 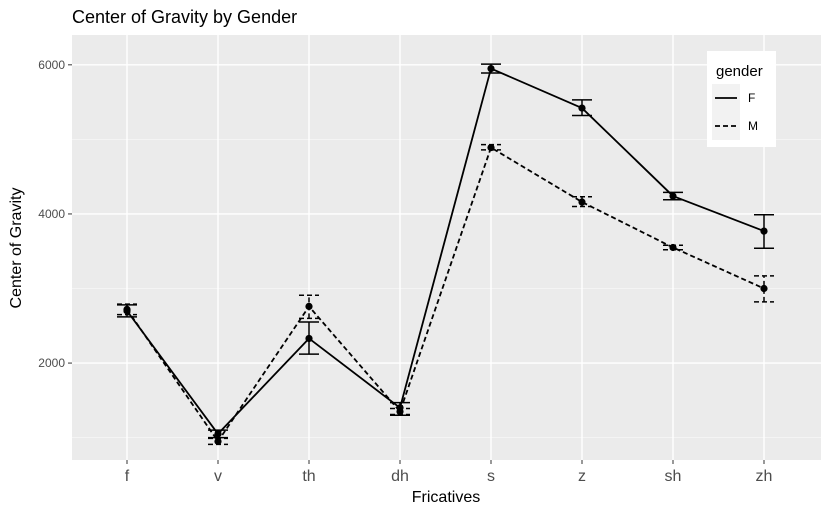 I want to click on y-tick-label: 4000, so click(x=51, y=214).